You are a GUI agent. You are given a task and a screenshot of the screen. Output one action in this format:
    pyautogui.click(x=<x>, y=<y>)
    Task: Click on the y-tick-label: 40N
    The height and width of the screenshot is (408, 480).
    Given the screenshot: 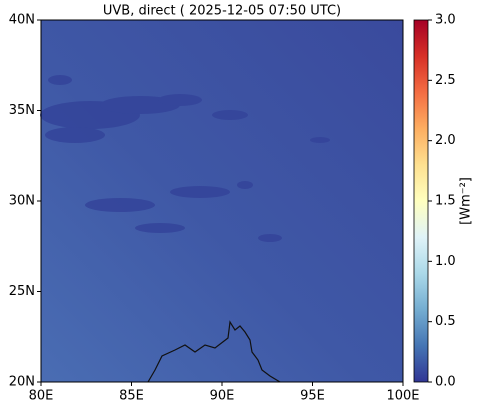 What is the action you would take?
    pyautogui.click(x=22, y=20)
    